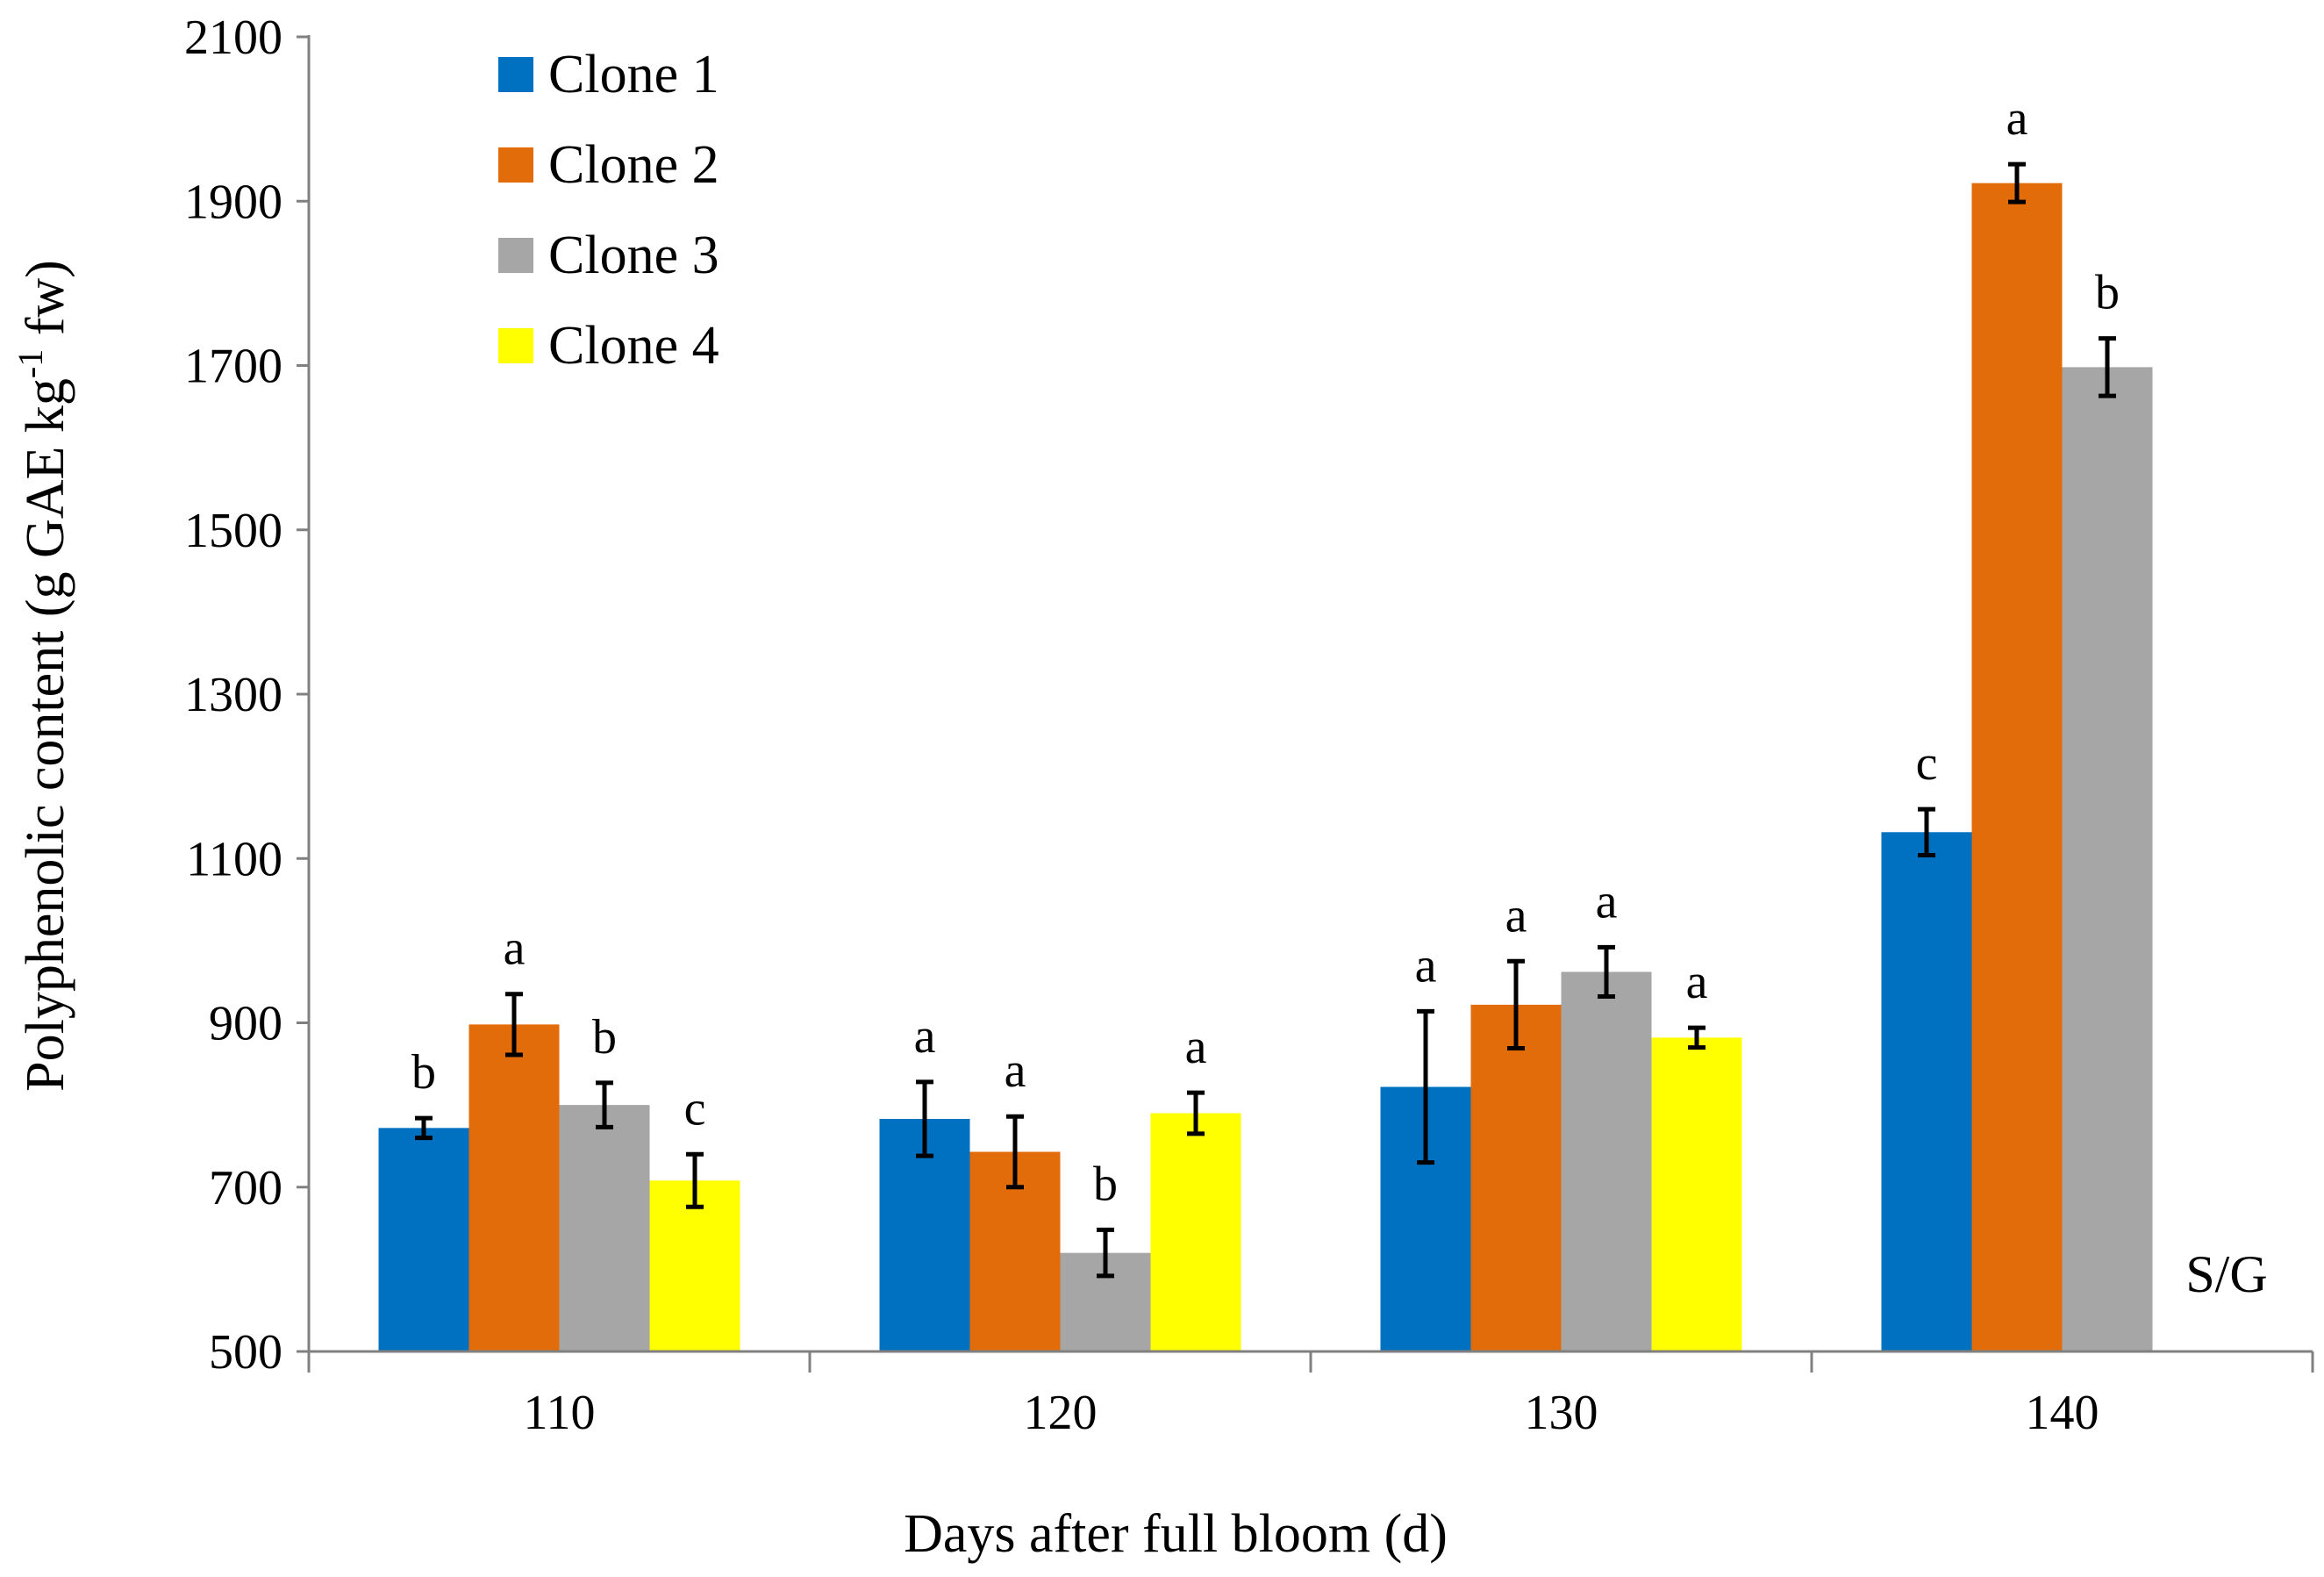 The height and width of the screenshot is (1577, 2324). What do you see at coordinates (633, 74) in the screenshot?
I see `legend-label-series-1: Clone 1` at bounding box center [633, 74].